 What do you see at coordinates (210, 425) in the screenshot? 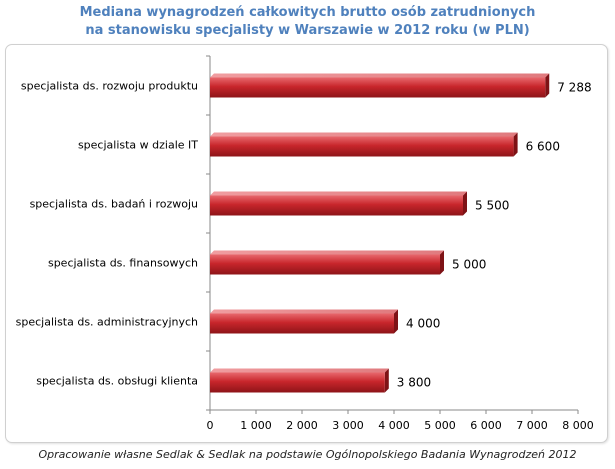
I see `x-tick-label: 0` at bounding box center [210, 425].